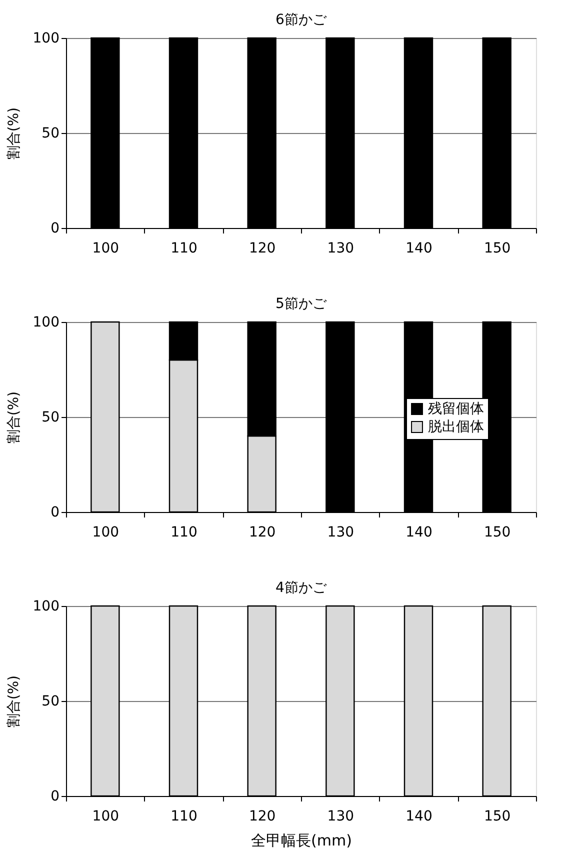 Image resolution: width=574 pixels, height=856 pixels. What do you see at coordinates (302, 20) in the screenshot?
I see `chart-title: 6節かご` at bounding box center [302, 20].